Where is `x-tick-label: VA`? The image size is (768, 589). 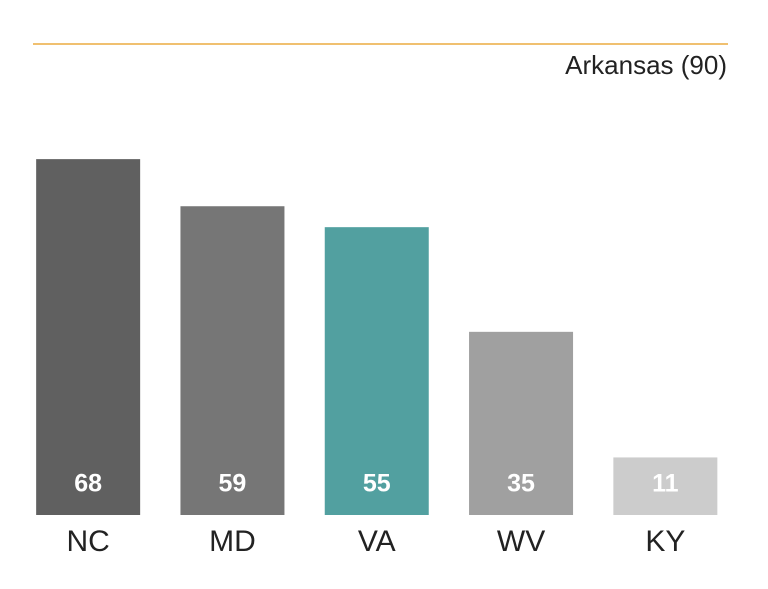
x-tick-label: VA is located at coordinates (377, 541).